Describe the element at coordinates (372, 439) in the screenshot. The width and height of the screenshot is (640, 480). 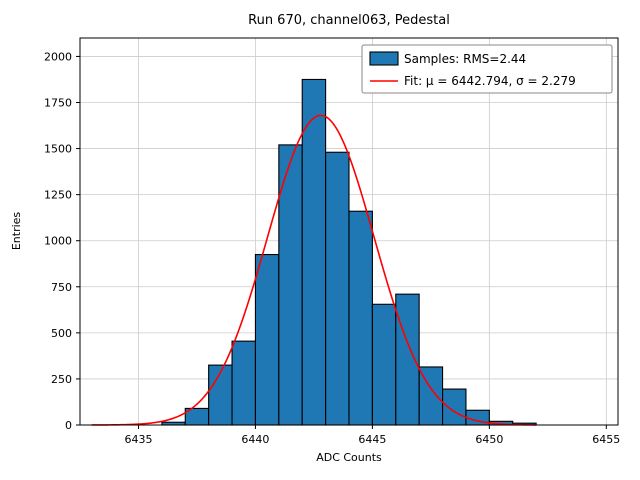
I see `x-tick-label: 6445` at that location.